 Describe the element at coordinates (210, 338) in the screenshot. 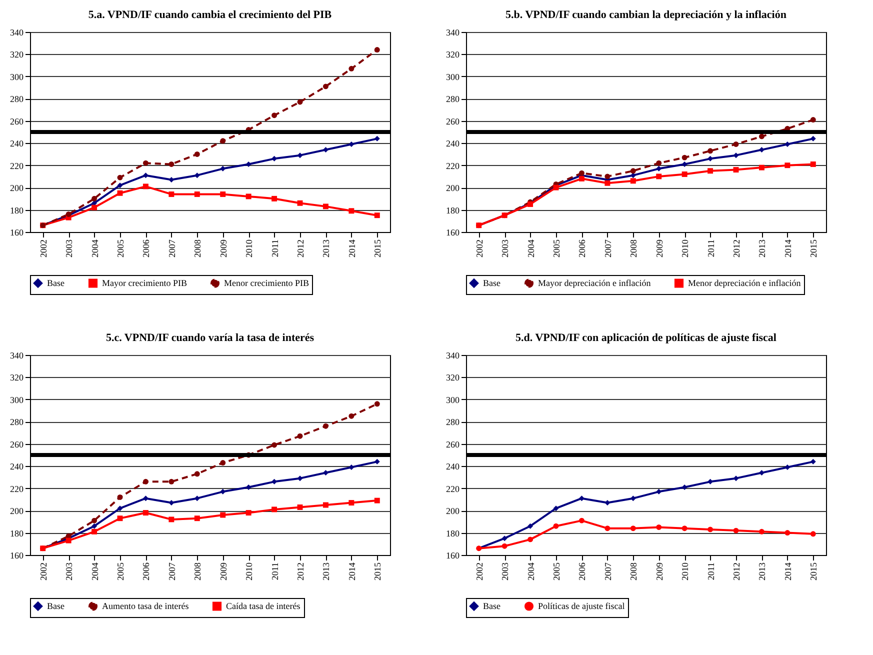

I see `chart-title: 5.c. VPND/IF cuando varía la tasa de interés` at that location.